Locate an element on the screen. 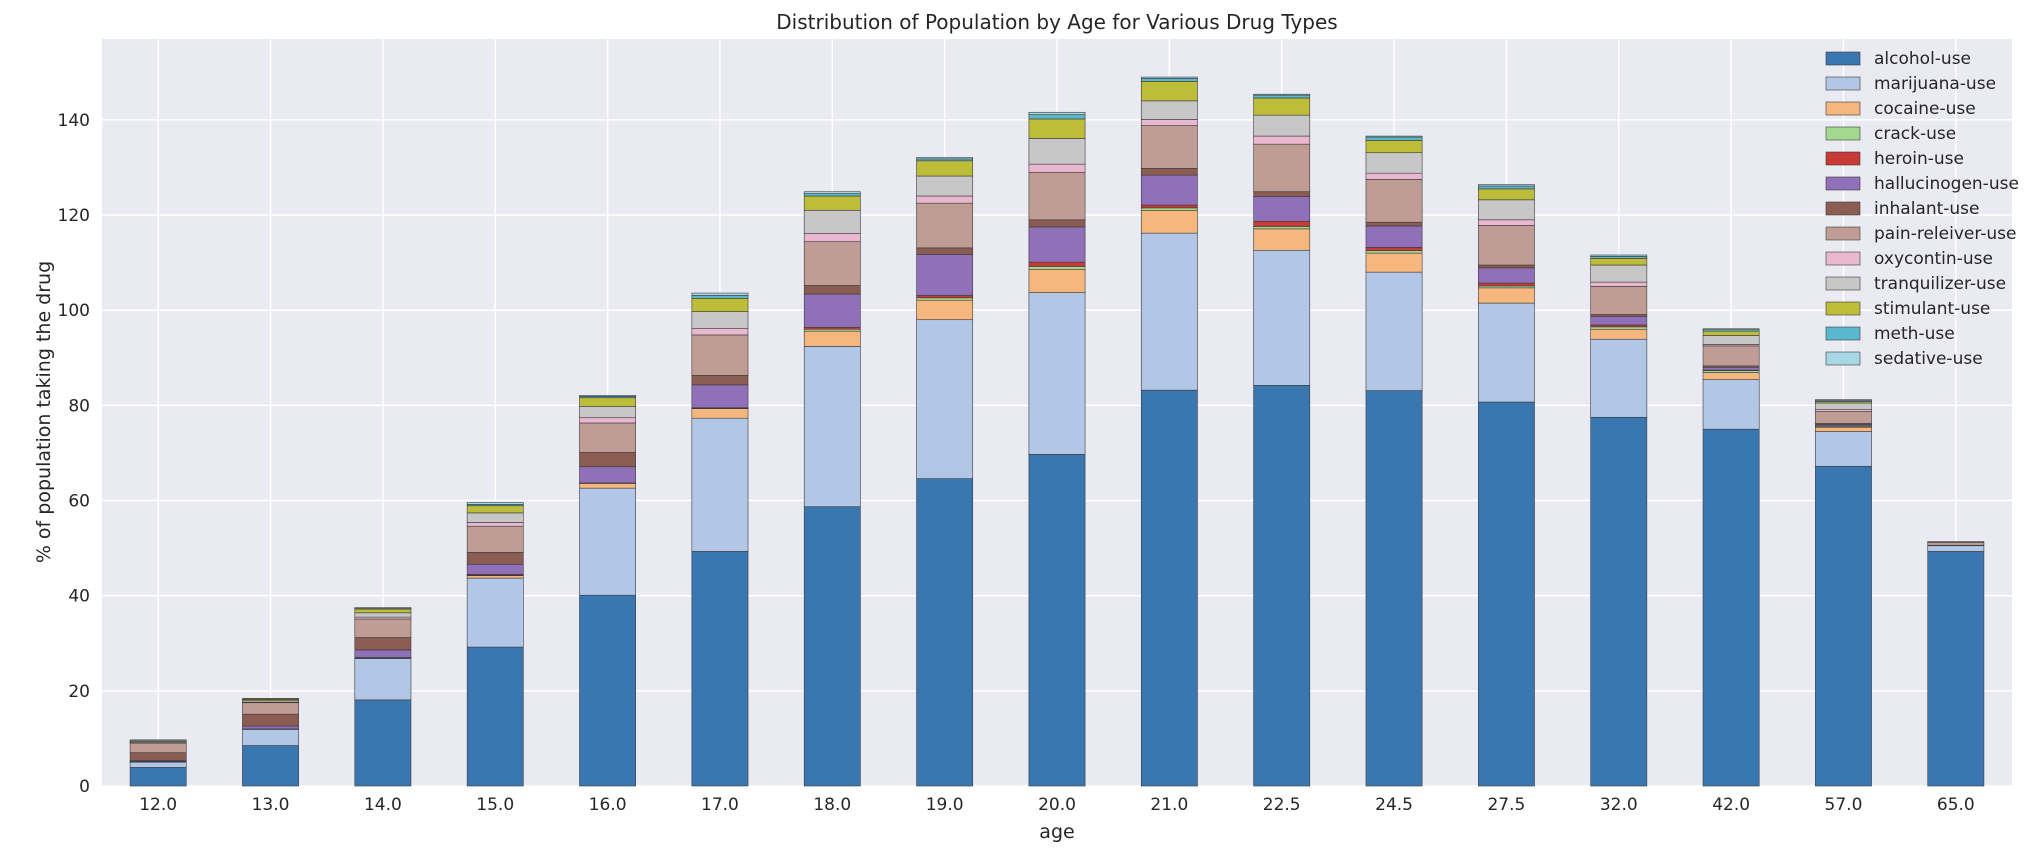  y-tick-label: 0 is located at coordinates (84, 787).